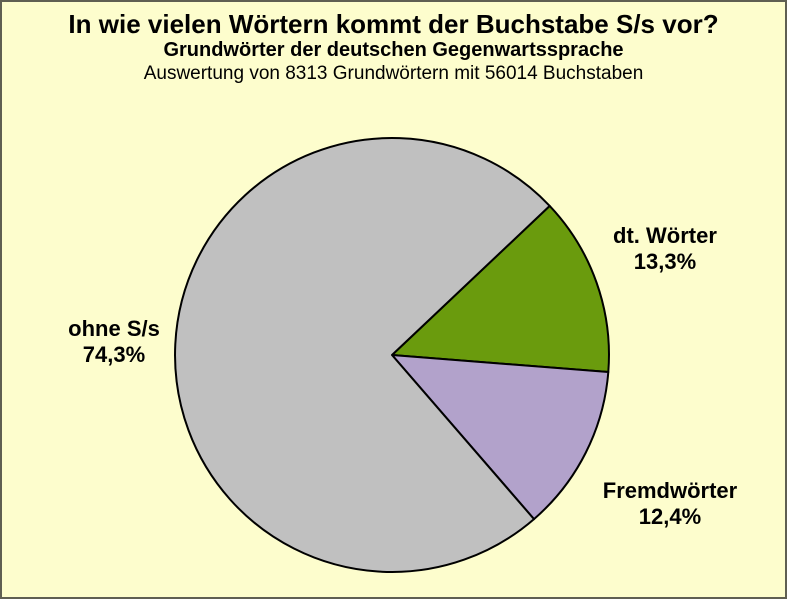 Image resolution: width=787 pixels, height=599 pixels. What do you see at coordinates (500, 437) in the screenshot?
I see `pie-slice-fremdwoerter` at bounding box center [500, 437].